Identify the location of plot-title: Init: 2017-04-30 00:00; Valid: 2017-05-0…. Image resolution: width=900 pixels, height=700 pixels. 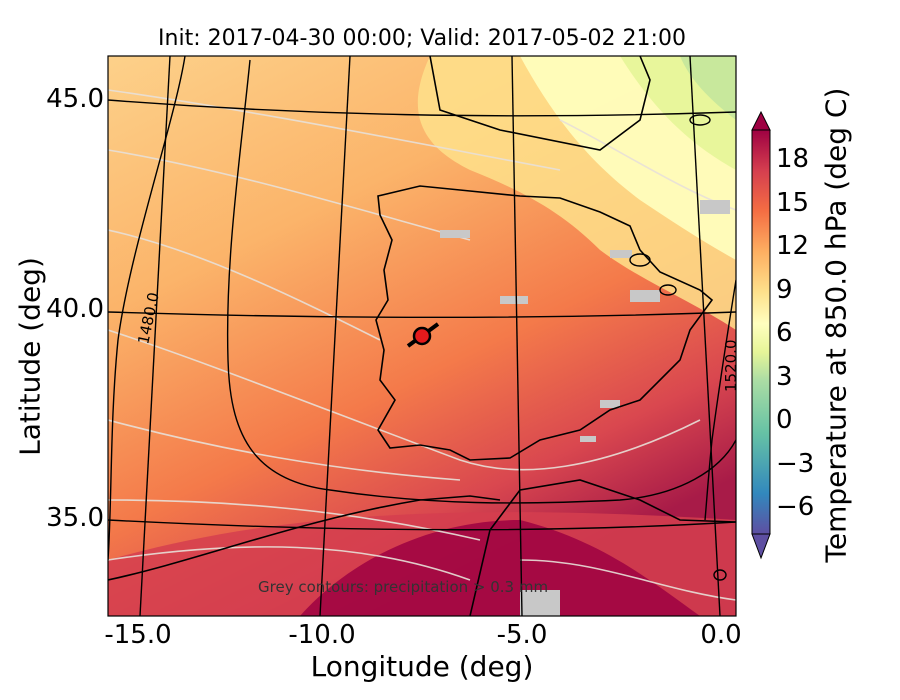
(422, 38).